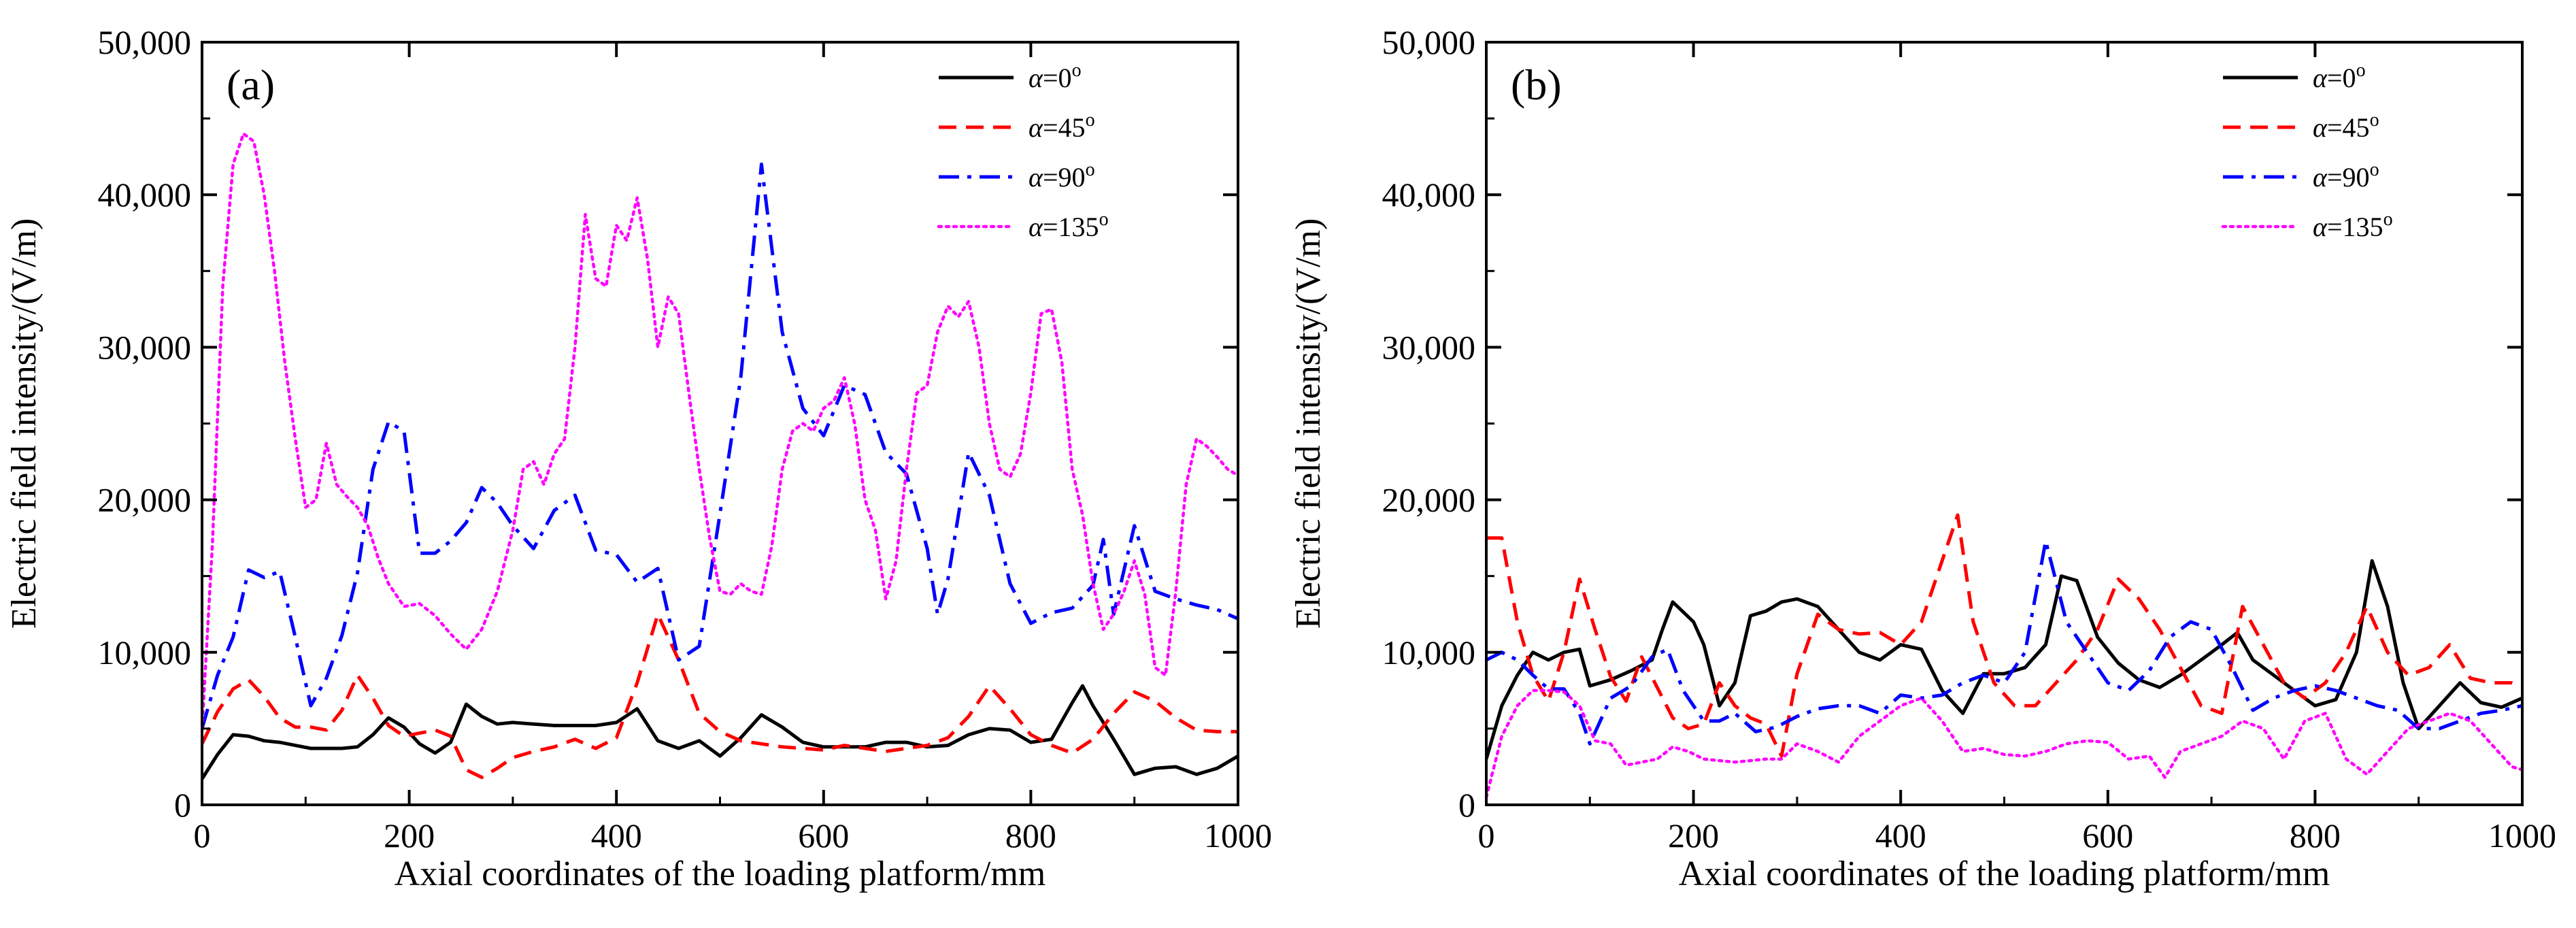 Image resolution: width=2576 pixels, height=928 pixels. I want to click on series-group, so click(2004, 656).